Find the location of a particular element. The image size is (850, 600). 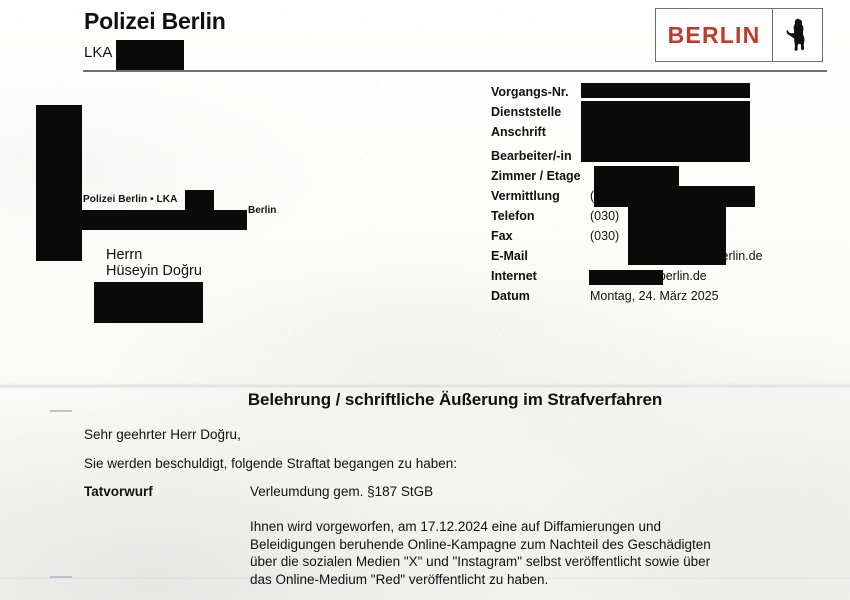

info-label: Telefon is located at coordinates (513, 216).